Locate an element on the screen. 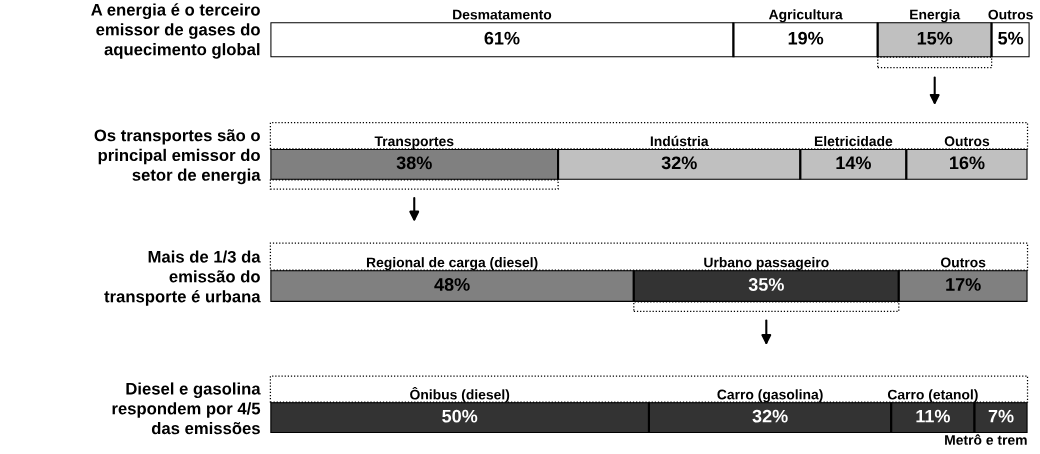 The image size is (1040, 454). series-label: Indústria is located at coordinates (679, 141).